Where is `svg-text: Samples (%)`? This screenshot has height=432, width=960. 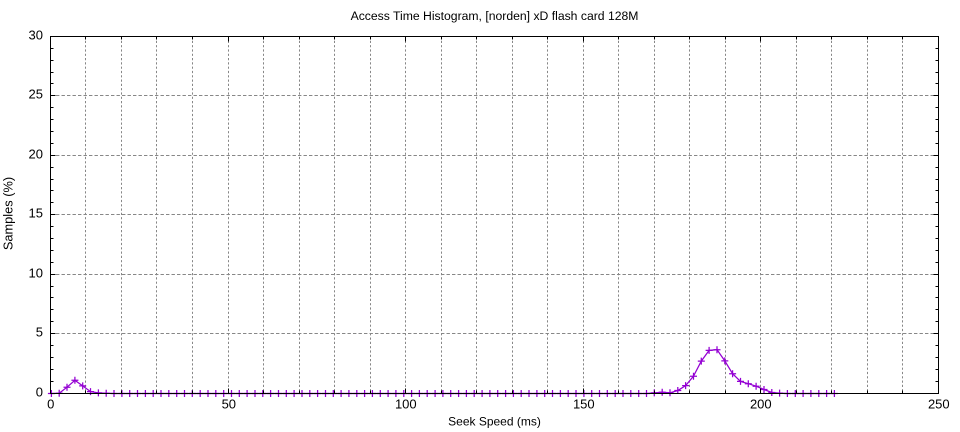
svg-text: Samples (%) is located at coordinates (8, 213).